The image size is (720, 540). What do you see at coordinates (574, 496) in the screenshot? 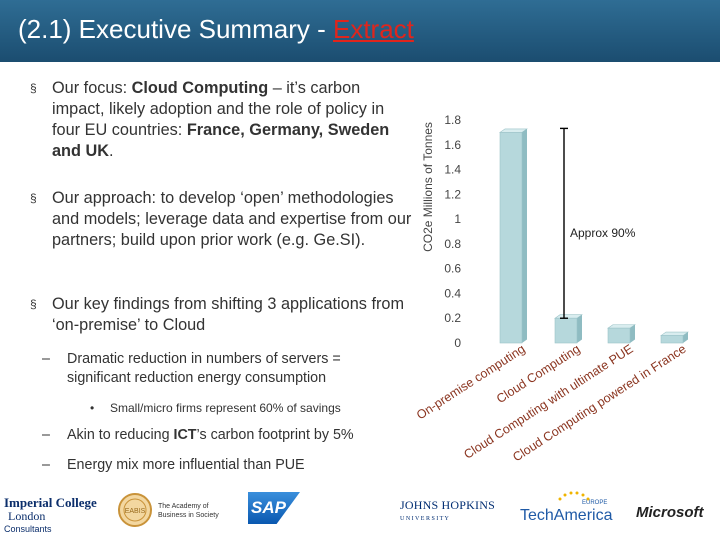
I see `eu-stars-icon` at bounding box center [574, 496].